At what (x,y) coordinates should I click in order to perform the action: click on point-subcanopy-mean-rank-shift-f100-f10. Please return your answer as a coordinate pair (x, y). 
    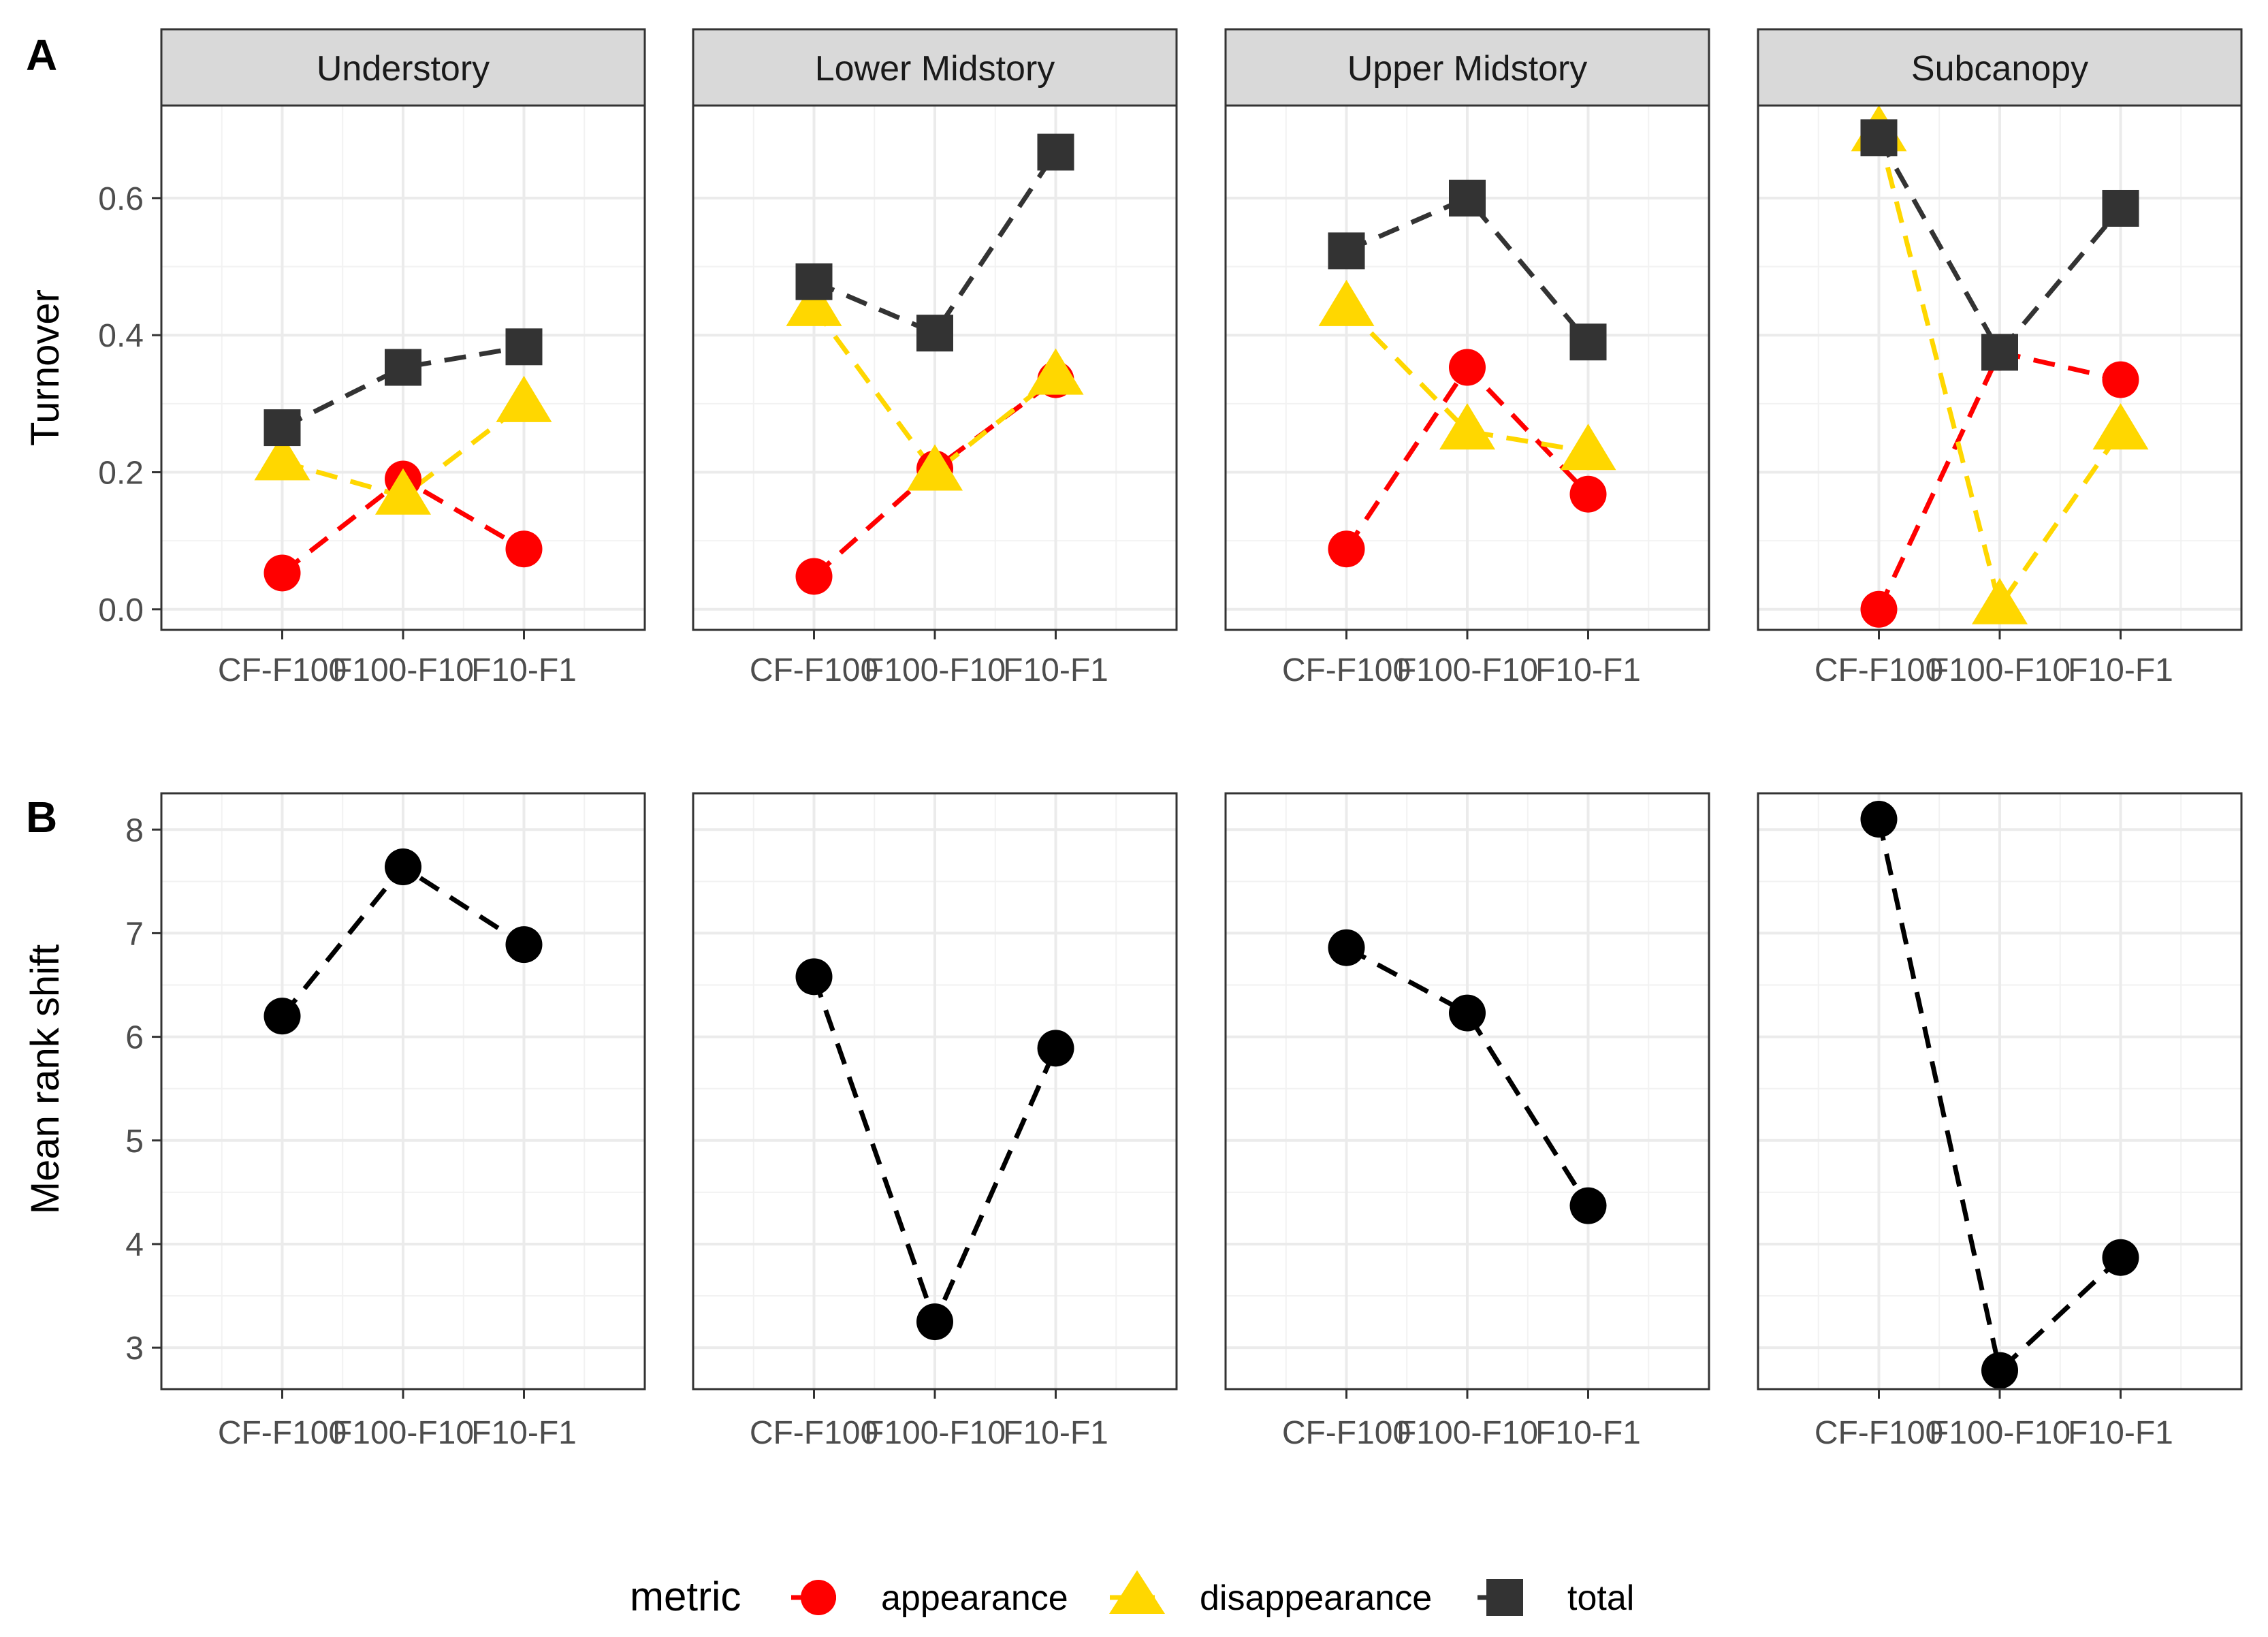
    Looking at the image, I should click on (1999, 1370).